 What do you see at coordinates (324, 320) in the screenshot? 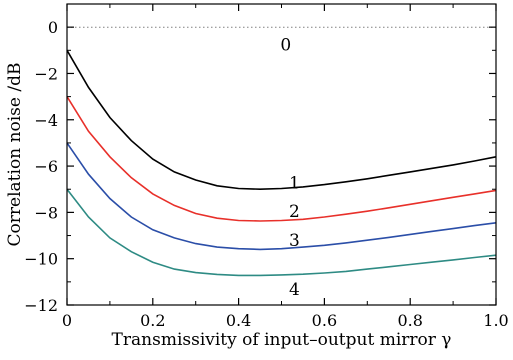
I see `x-tick-label: 0.6` at bounding box center [324, 320].